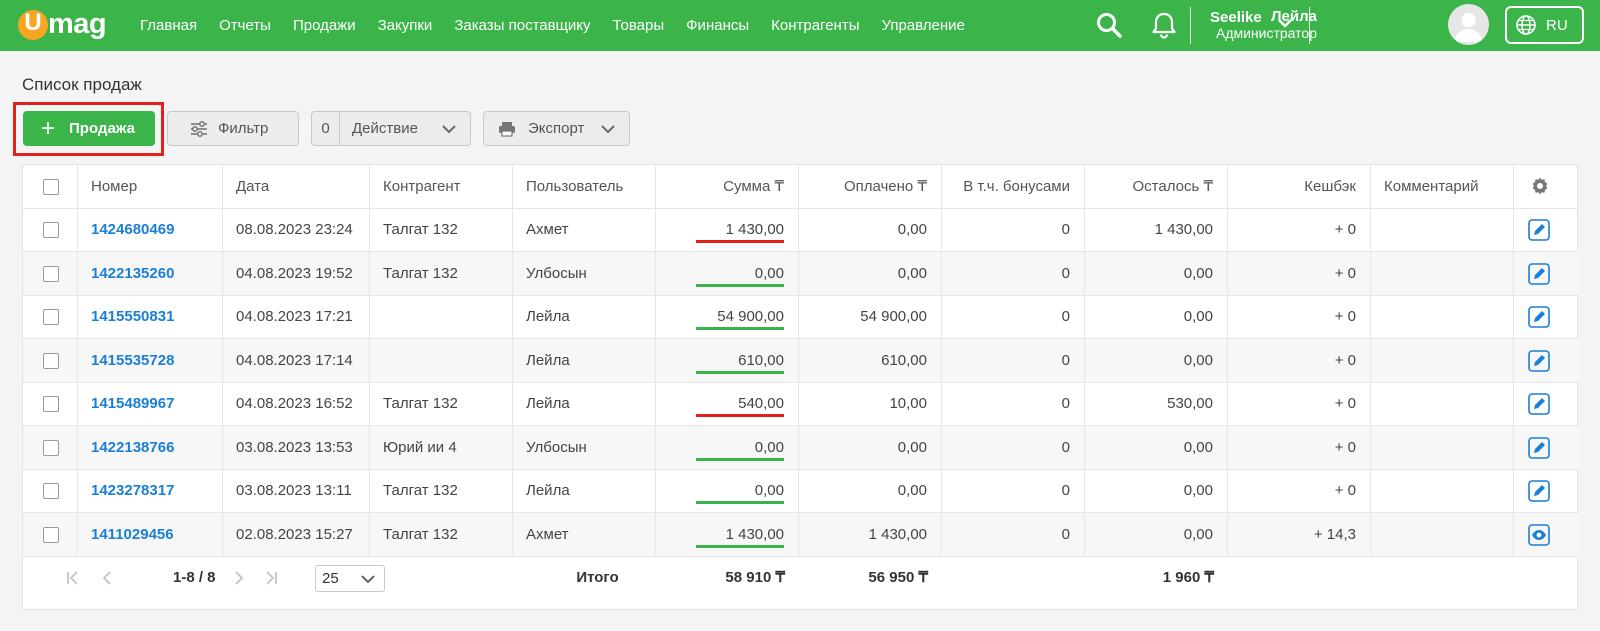 This screenshot has height=631, width=1600. I want to click on row-checkbox-cell, so click(50, 230).